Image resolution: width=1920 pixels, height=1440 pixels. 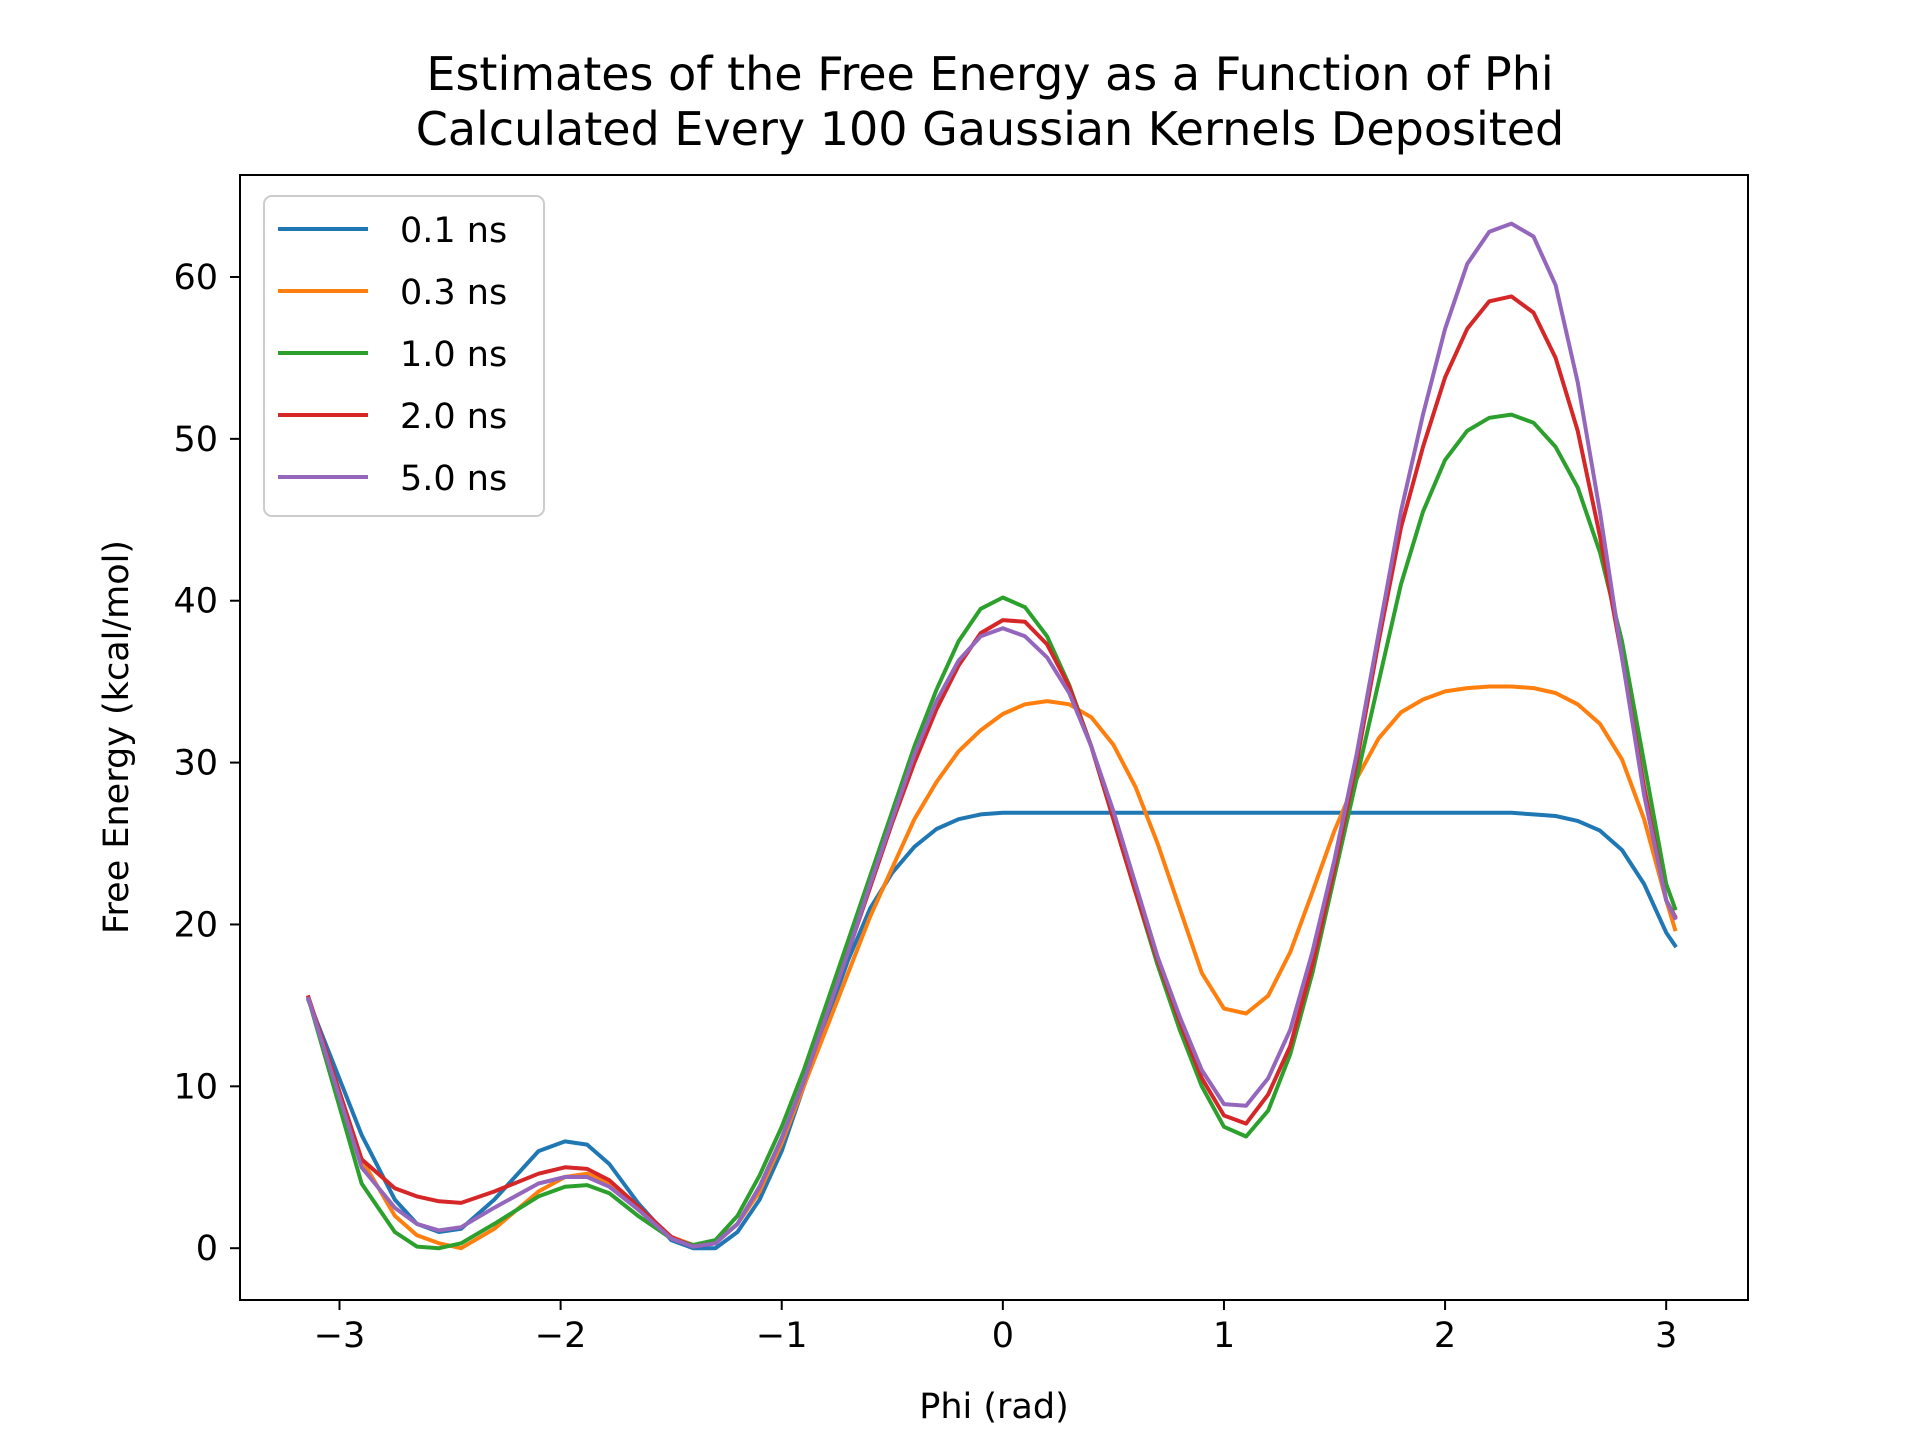 I want to click on y-tick-label: 30, so click(x=195, y=764).